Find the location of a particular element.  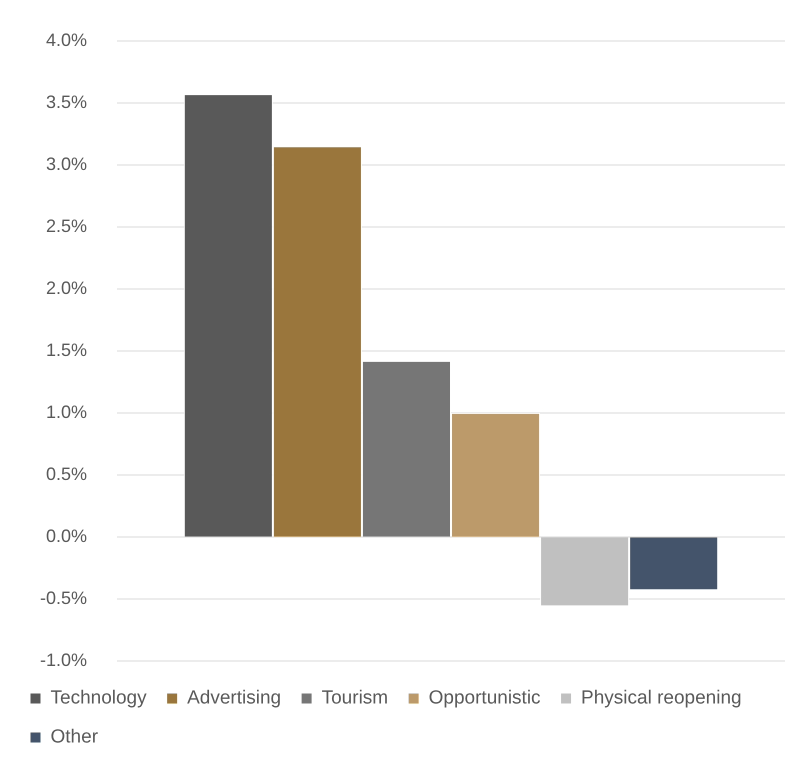

legend-label: Other is located at coordinates (74, 737).